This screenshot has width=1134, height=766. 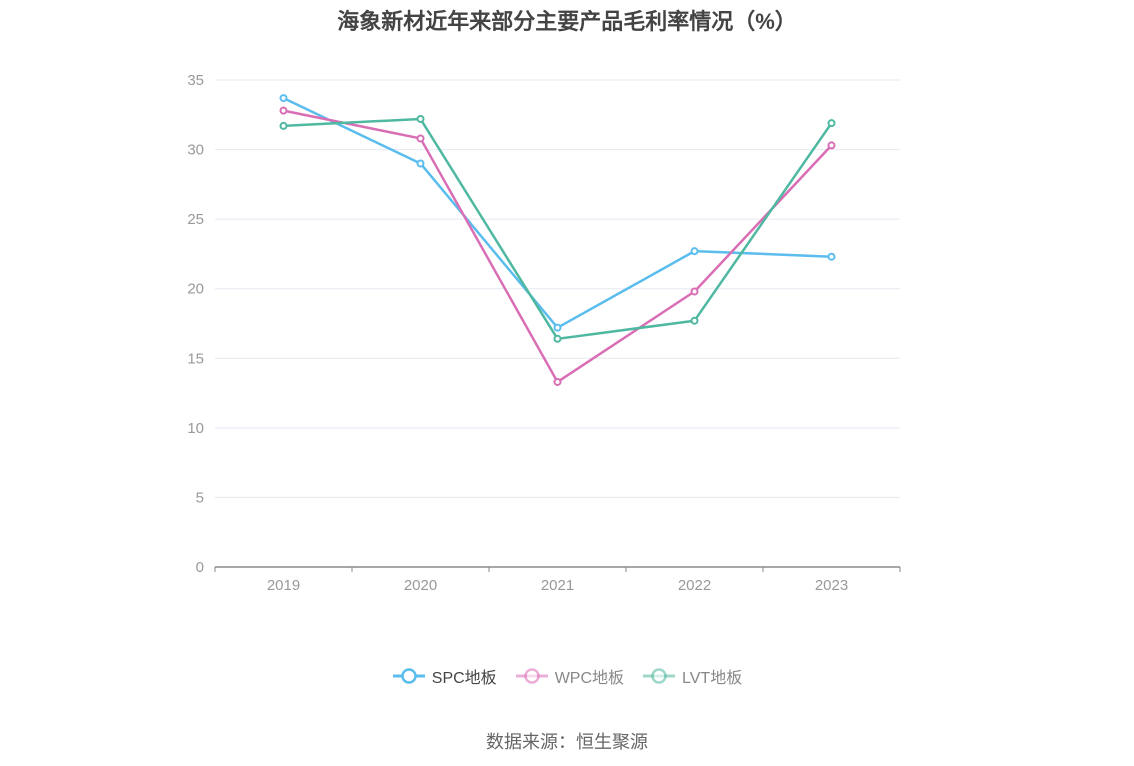 What do you see at coordinates (195, 150) in the screenshot?
I see `y-tick-label: 30` at bounding box center [195, 150].